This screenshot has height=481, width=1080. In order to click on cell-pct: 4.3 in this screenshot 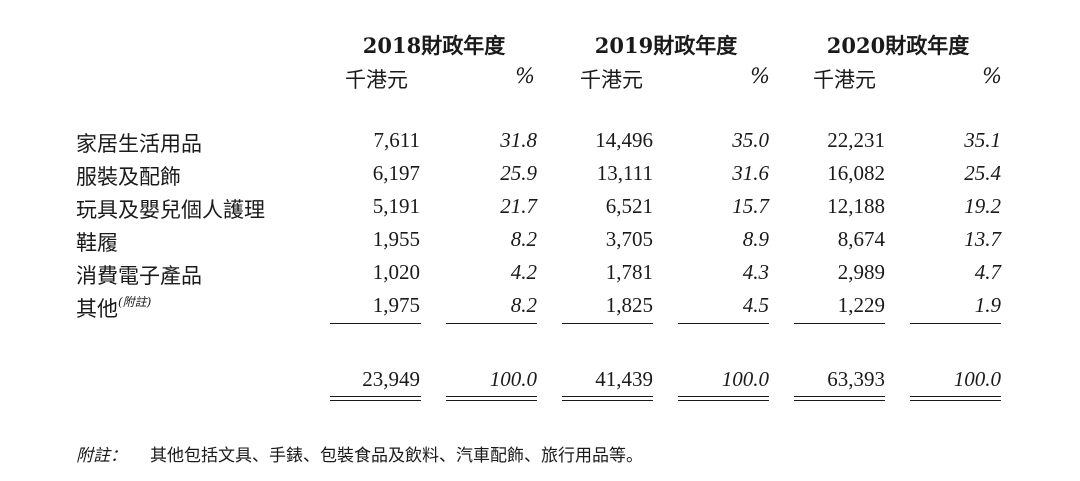, I will do `click(755, 272)`.